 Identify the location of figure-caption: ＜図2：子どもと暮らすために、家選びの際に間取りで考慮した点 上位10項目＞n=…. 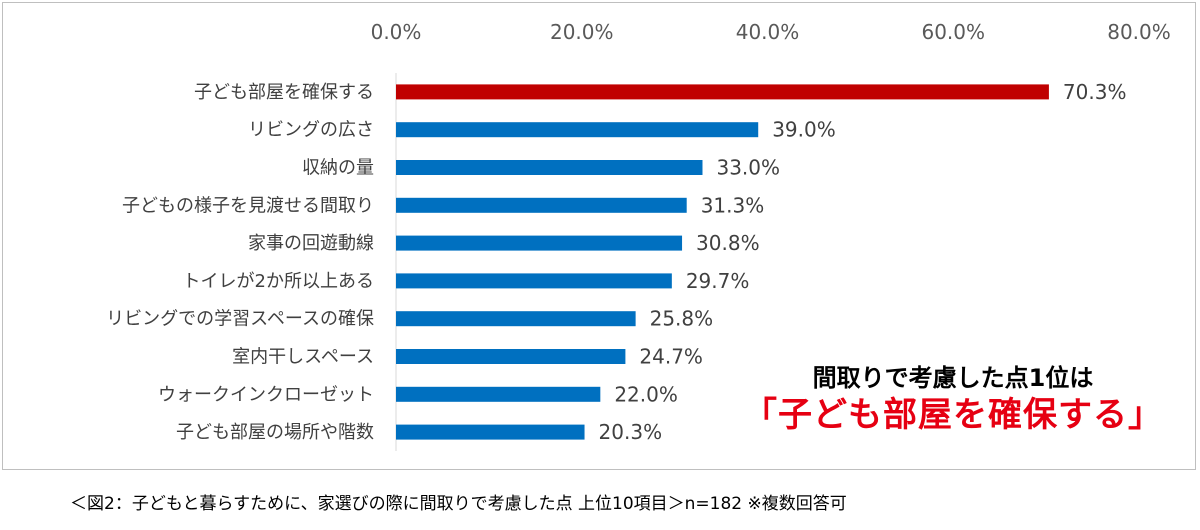
(458, 504).